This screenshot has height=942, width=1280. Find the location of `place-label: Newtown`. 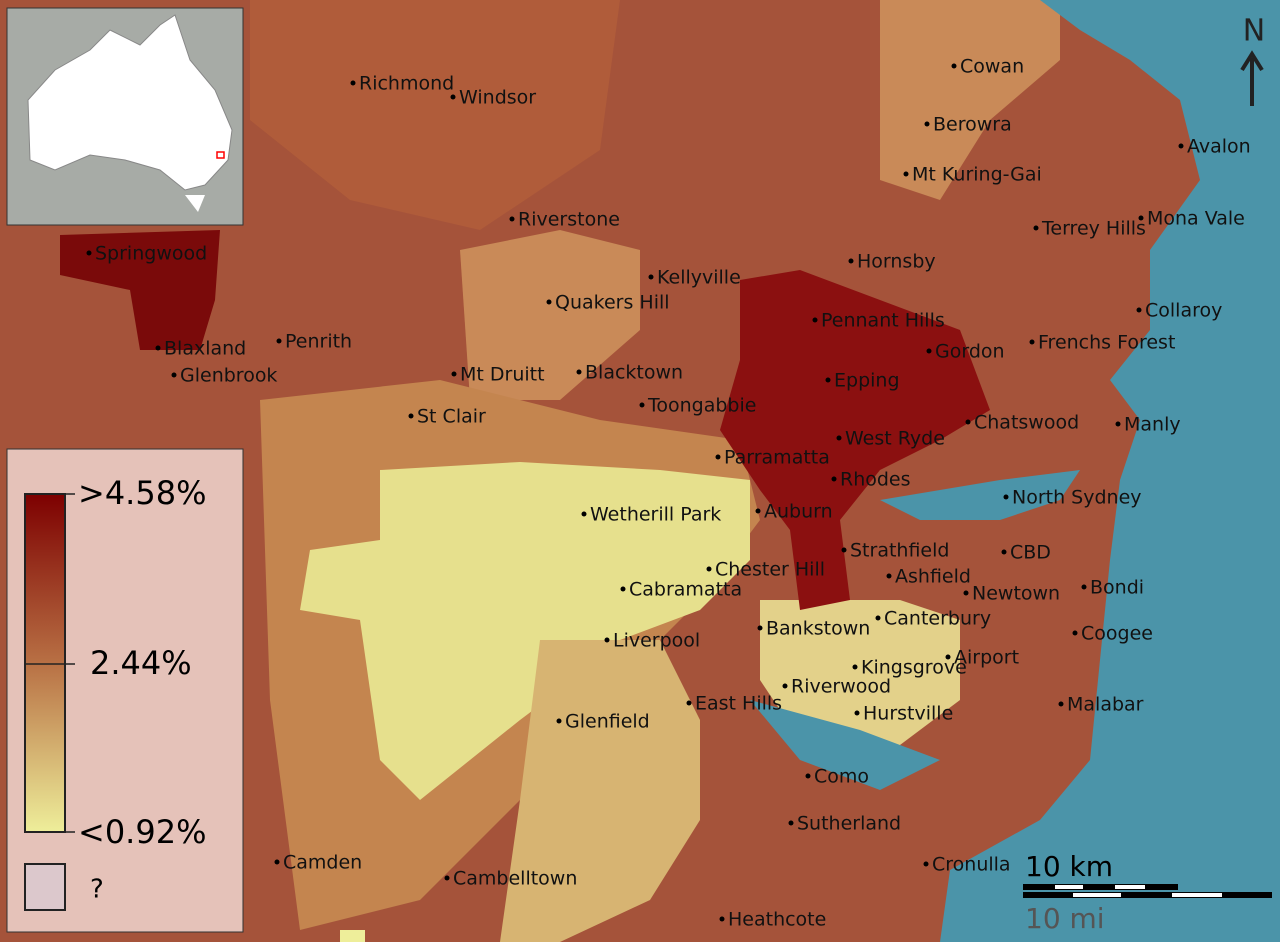

place-label: Newtown is located at coordinates (1016, 594).